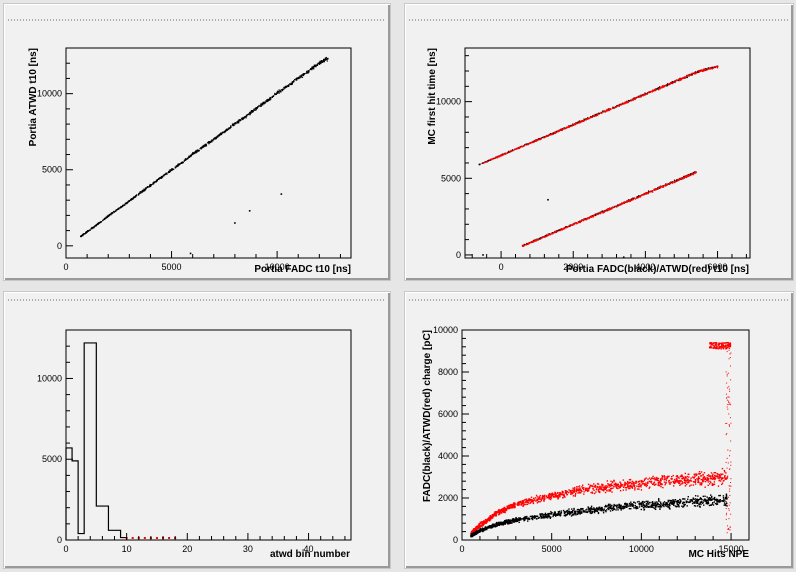 The width and height of the screenshot is (796, 572). Describe the element at coordinates (248, 549) in the screenshot. I see `x-tick-label: 30` at that location.